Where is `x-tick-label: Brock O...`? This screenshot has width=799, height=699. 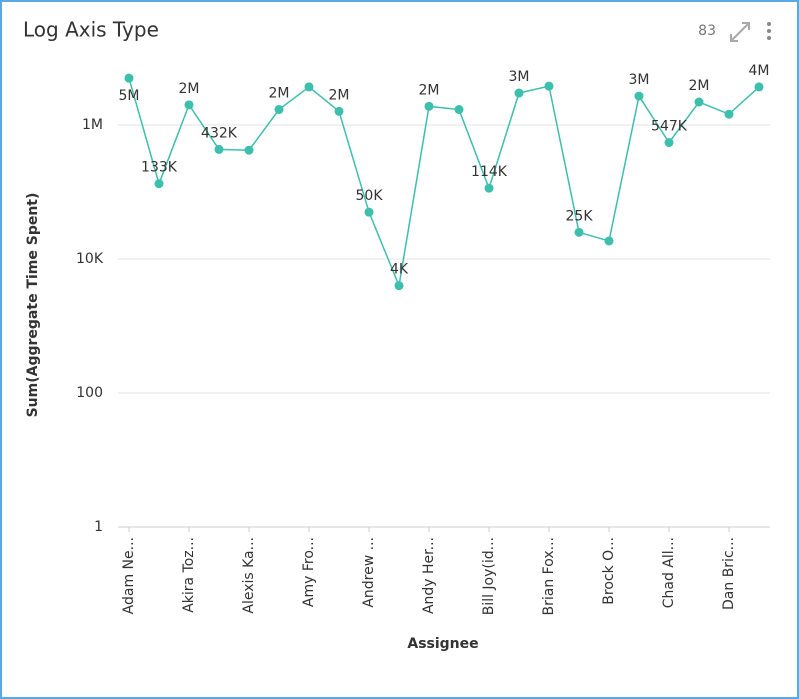
x-tick-label: Brock O... is located at coordinates (609, 571).